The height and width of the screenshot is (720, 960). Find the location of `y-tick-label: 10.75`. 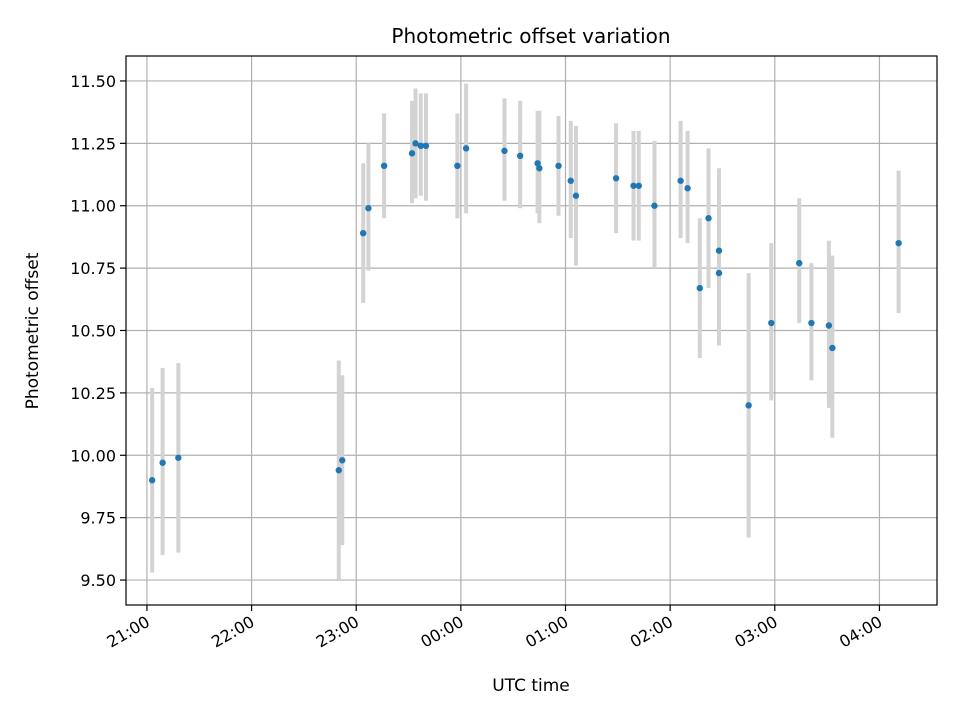

y-tick-label: 10.75 is located at coordinates (93, 268).